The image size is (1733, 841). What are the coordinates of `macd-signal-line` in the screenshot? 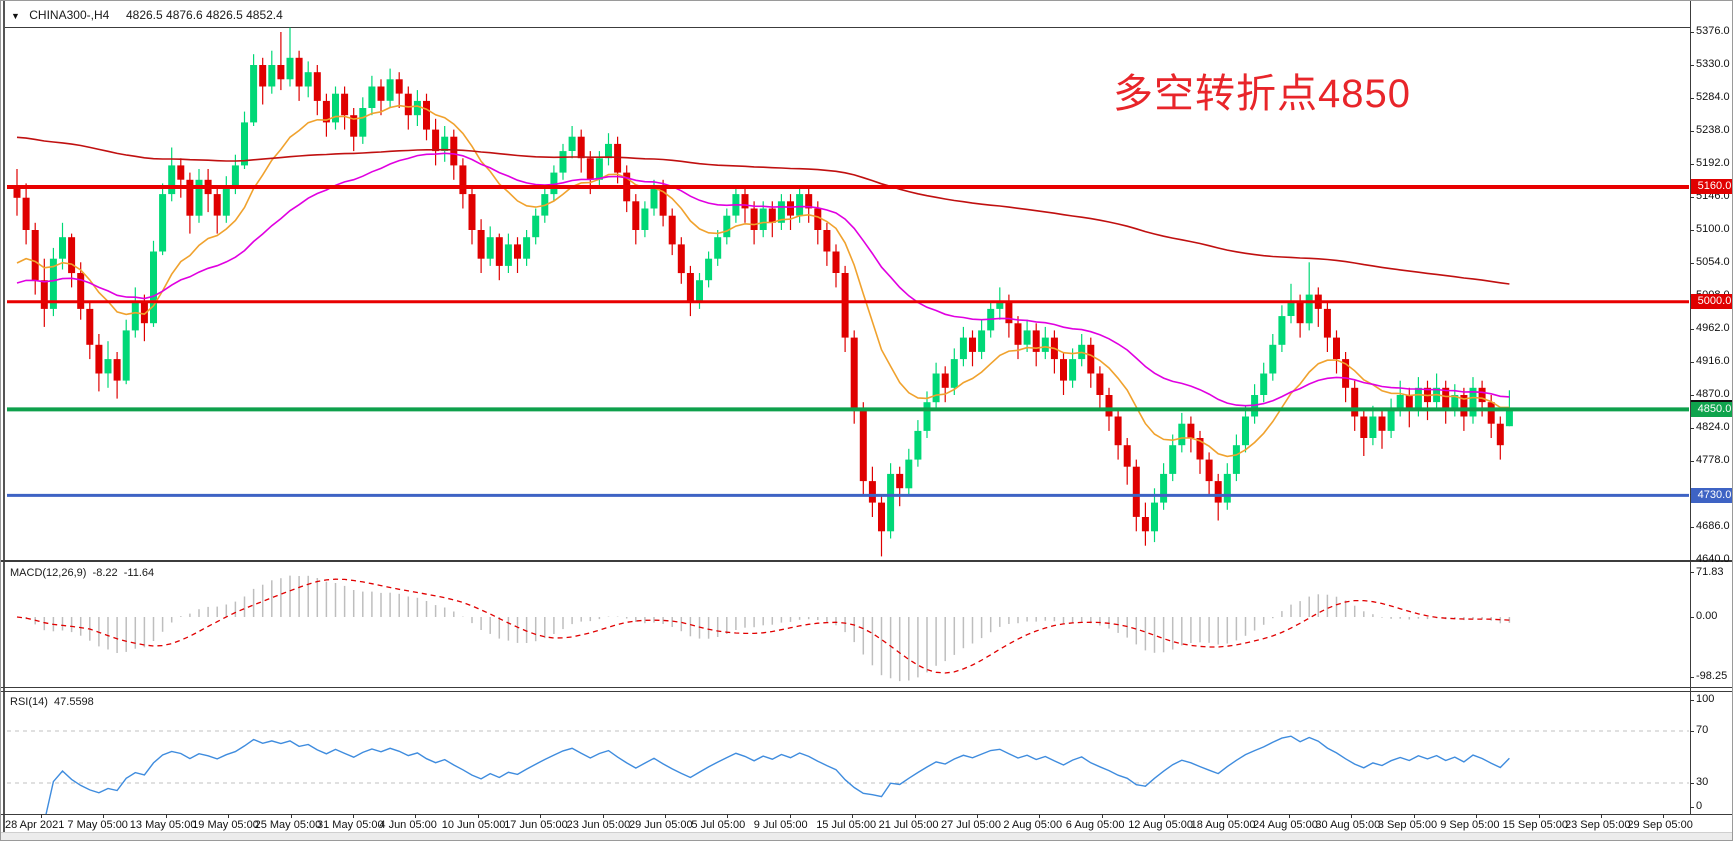 It's located at (763, 626).